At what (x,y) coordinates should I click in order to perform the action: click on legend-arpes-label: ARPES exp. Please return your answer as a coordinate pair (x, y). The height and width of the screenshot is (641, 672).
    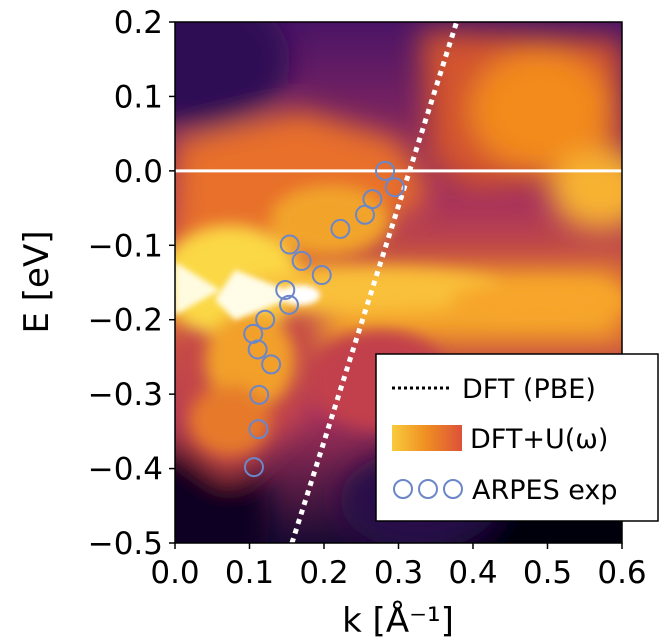
    Looking at the image, I should click on (545, 490).